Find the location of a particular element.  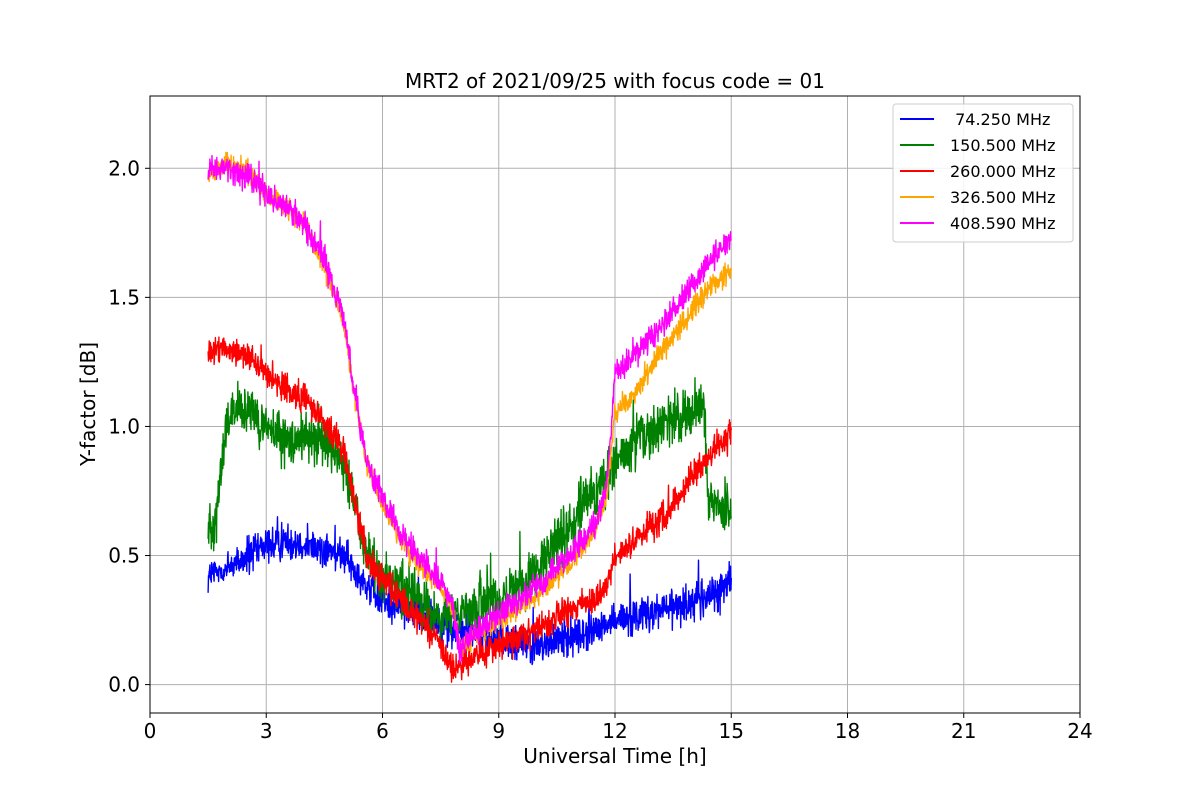

x-tick-label: 12 is located at coordinates (614, 731).